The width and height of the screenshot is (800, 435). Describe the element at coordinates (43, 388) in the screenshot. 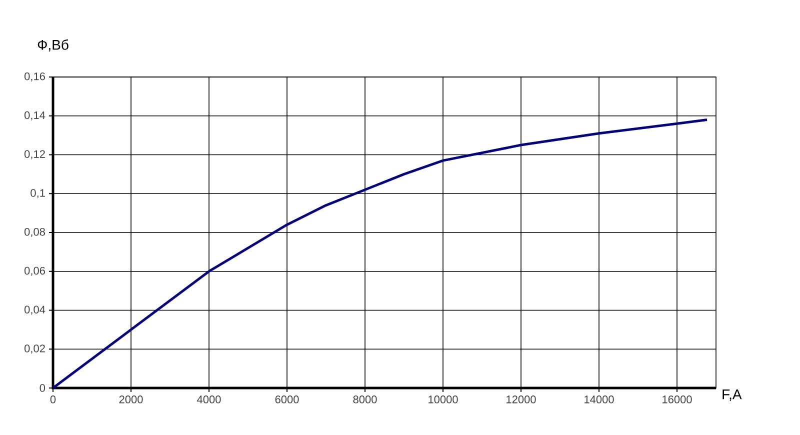

I see `y-tick-label: 0` at that location.